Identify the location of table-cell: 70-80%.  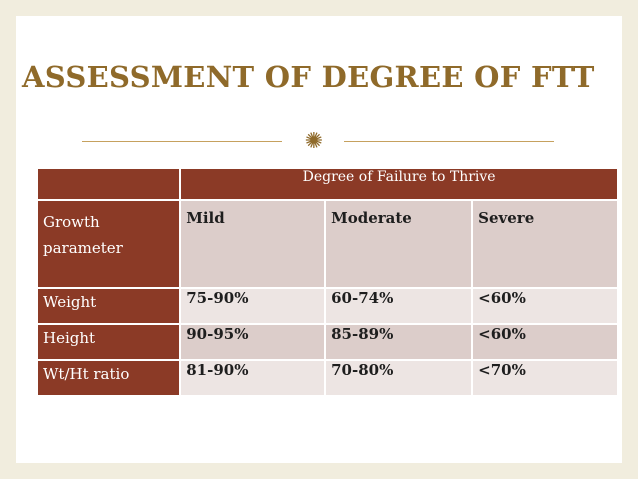
(399, 378).